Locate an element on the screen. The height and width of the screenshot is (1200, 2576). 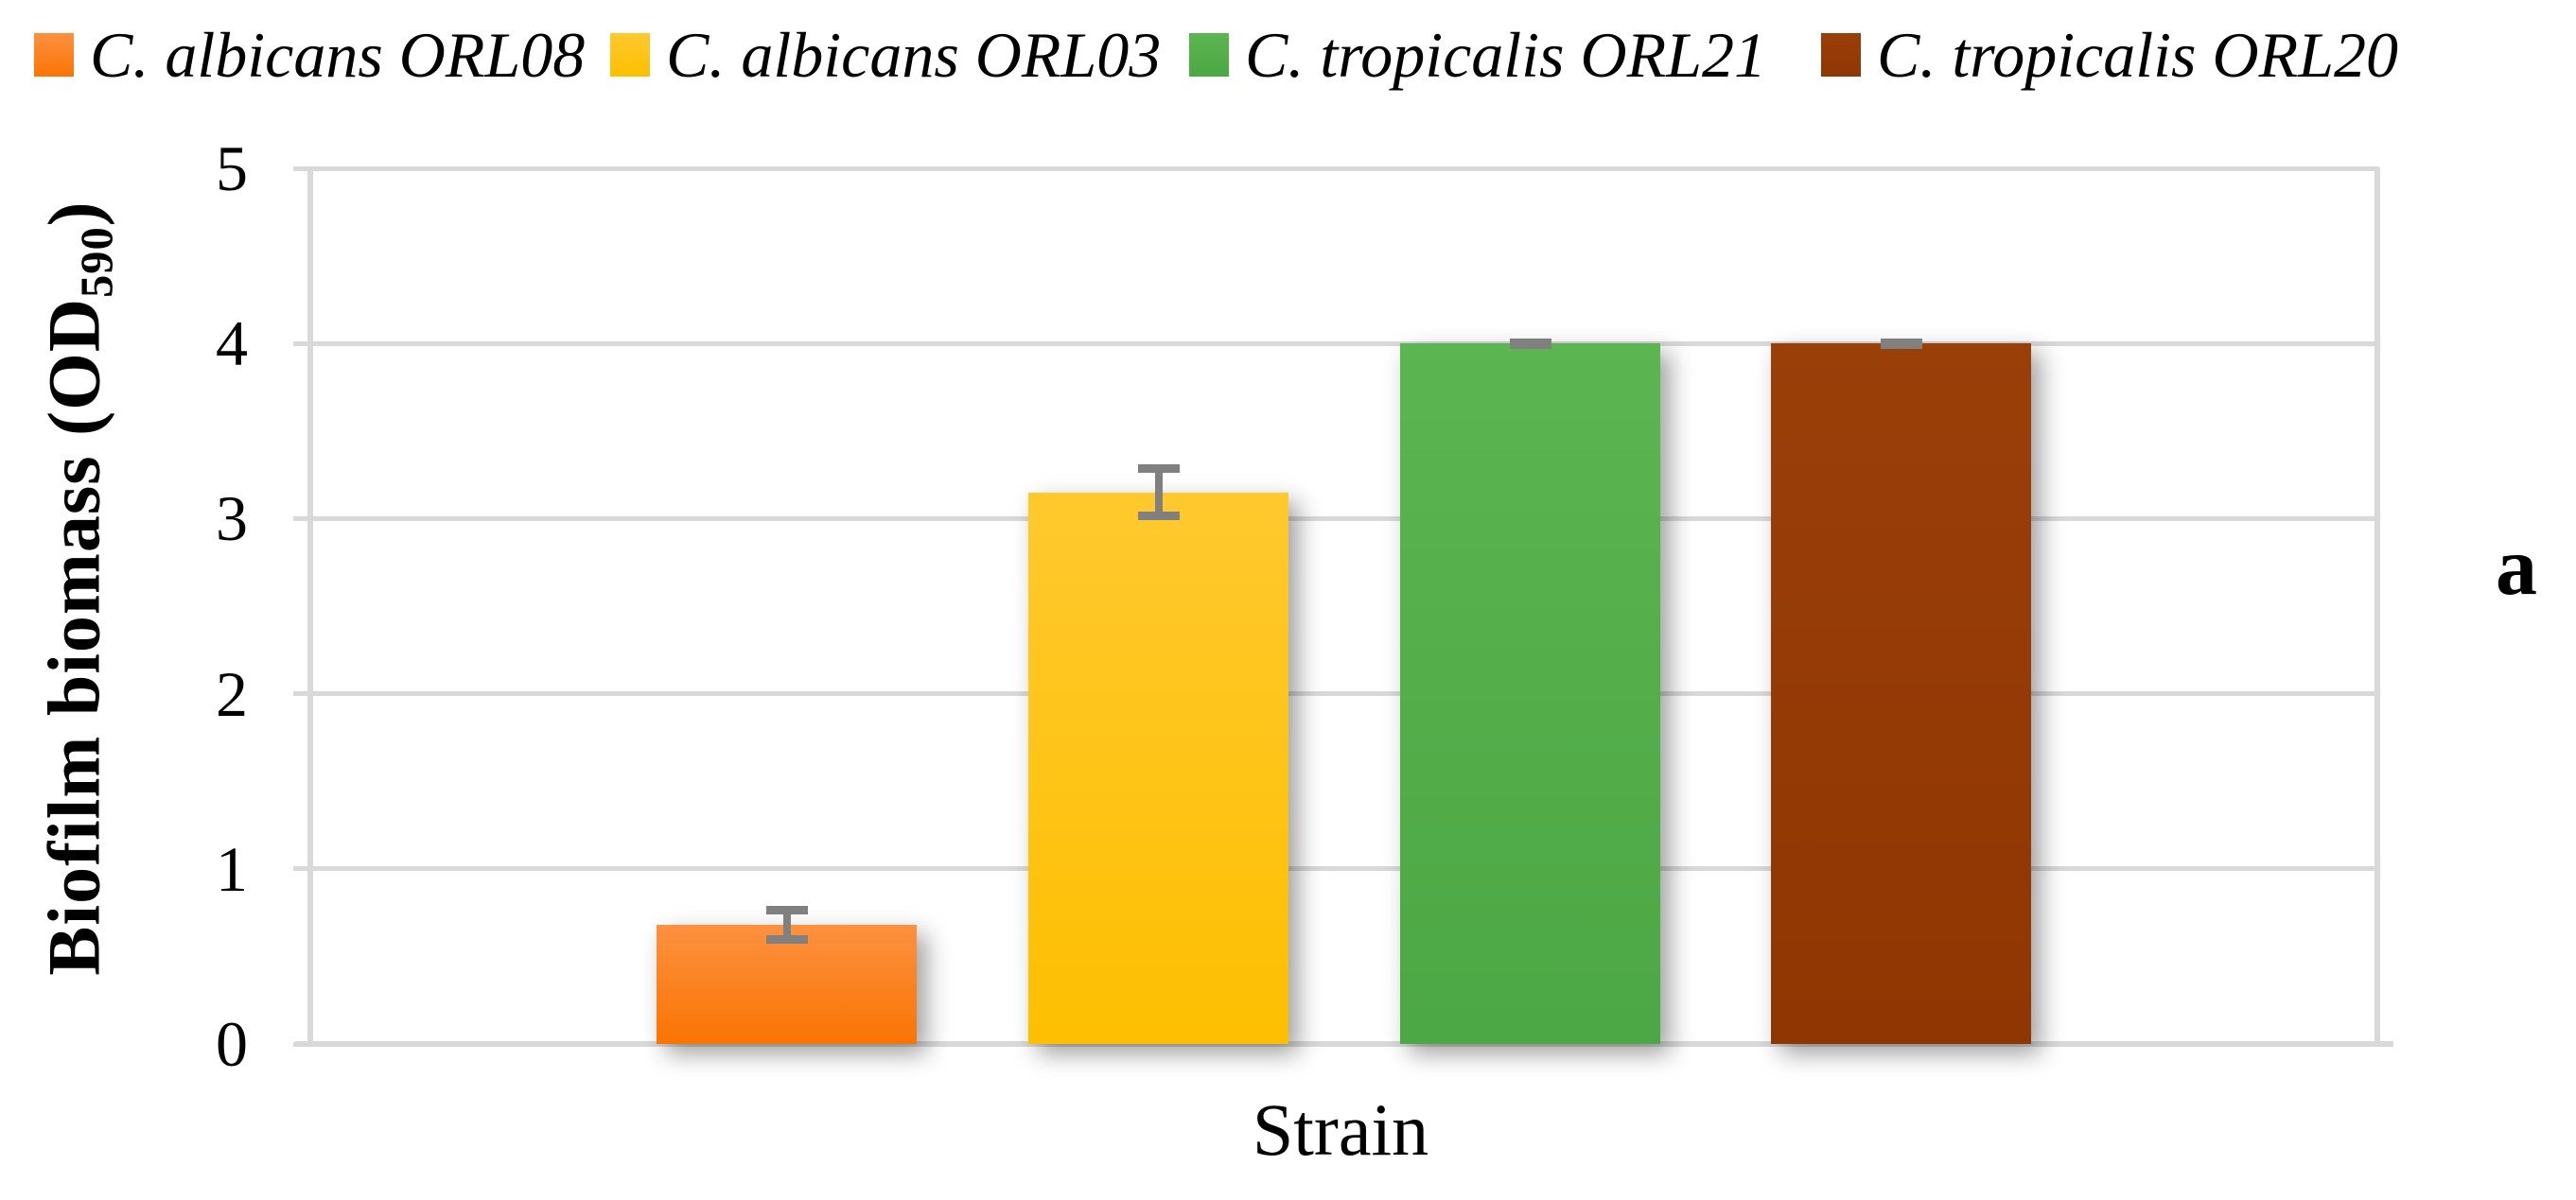
legend-label: C. albicans ORL03 is located at coordinates (914, 55).